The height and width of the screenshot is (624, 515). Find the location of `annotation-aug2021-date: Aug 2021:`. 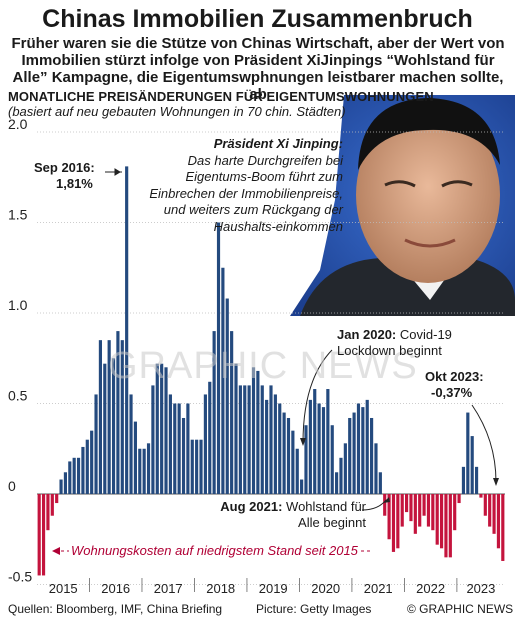

annotation-aug2021-date: Aug 2021: is located at coordinates (251, 506).